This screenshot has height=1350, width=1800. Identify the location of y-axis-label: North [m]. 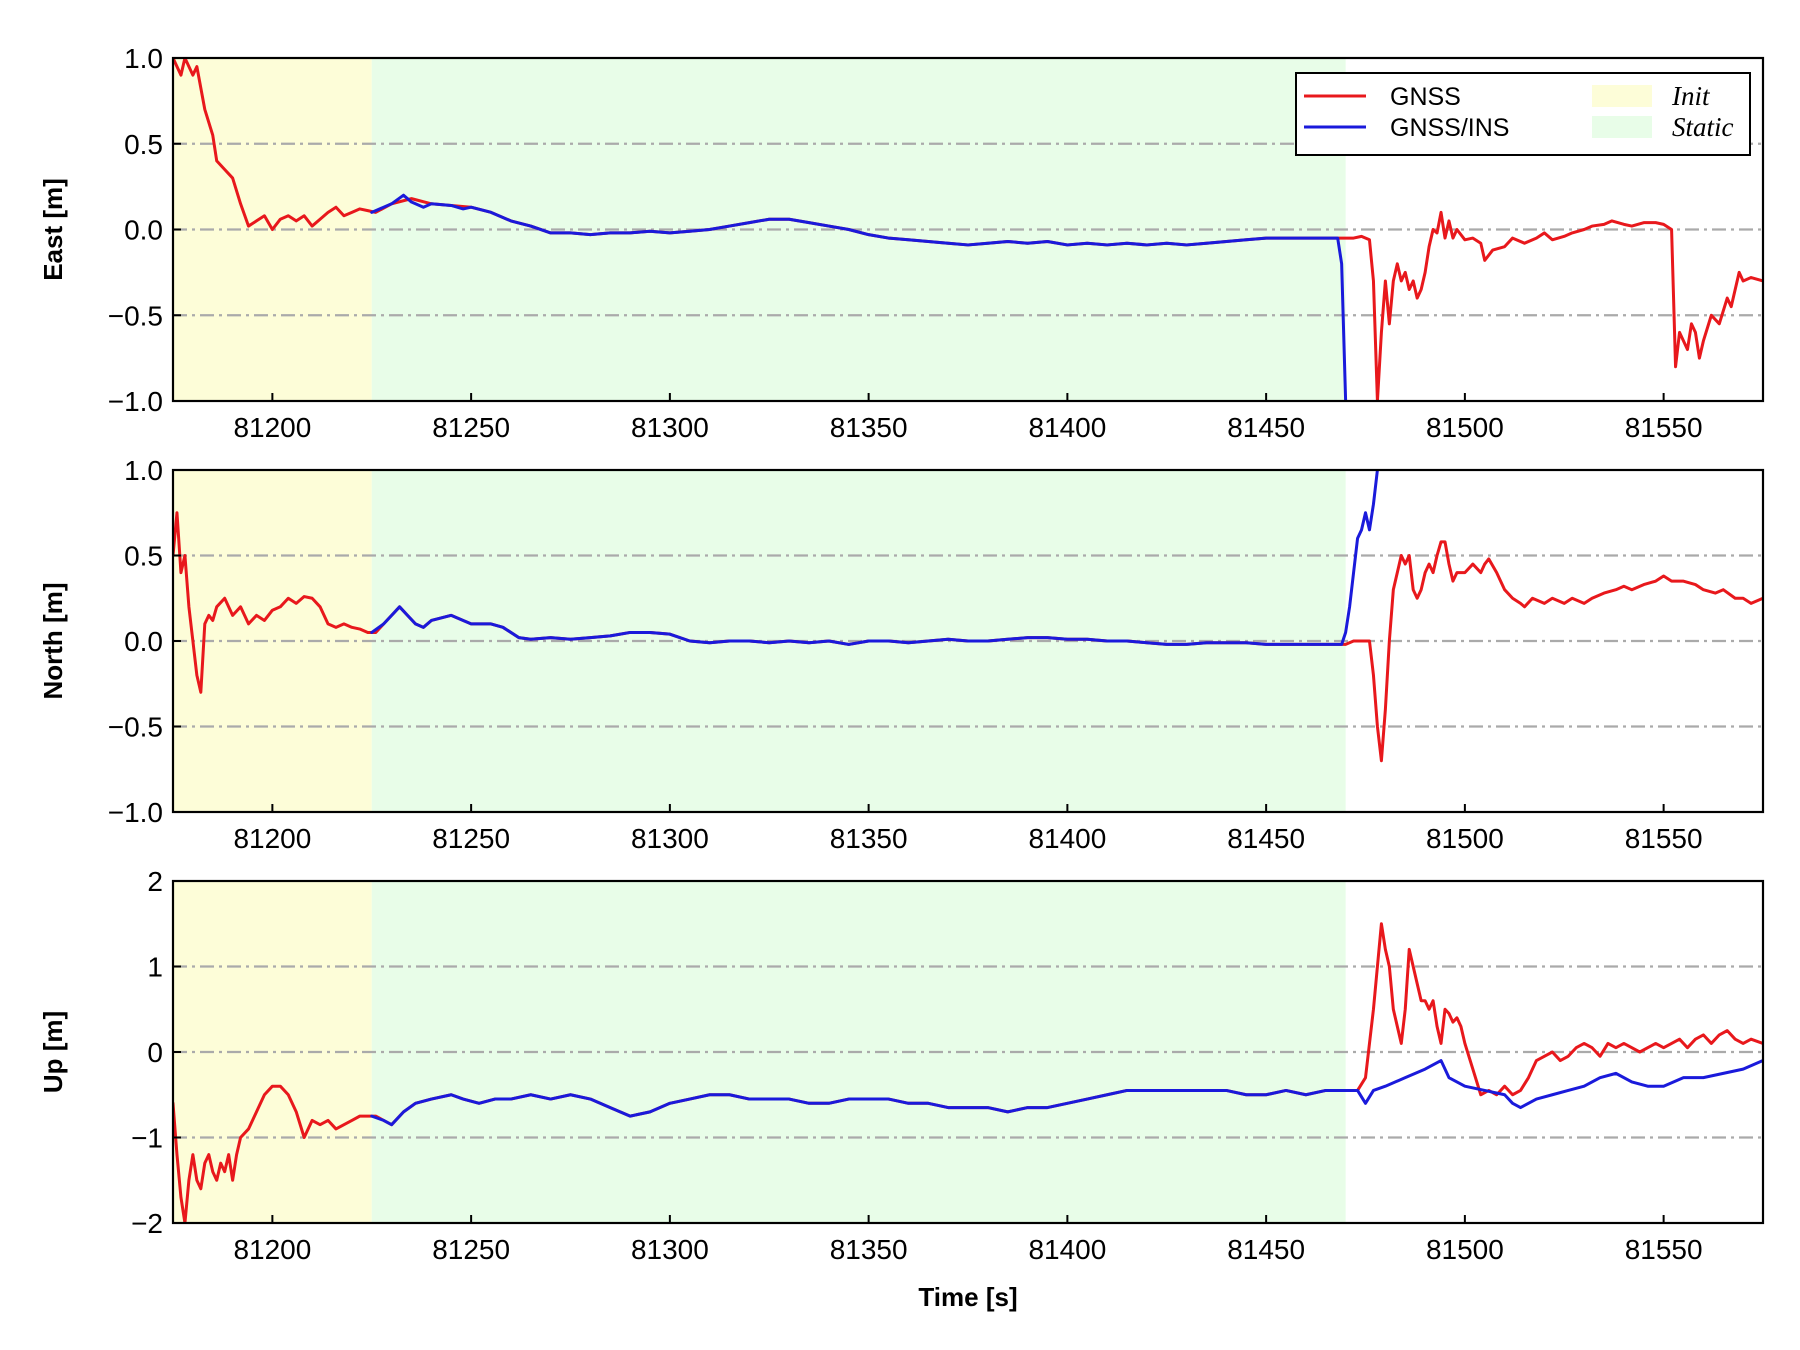
(53, 641).